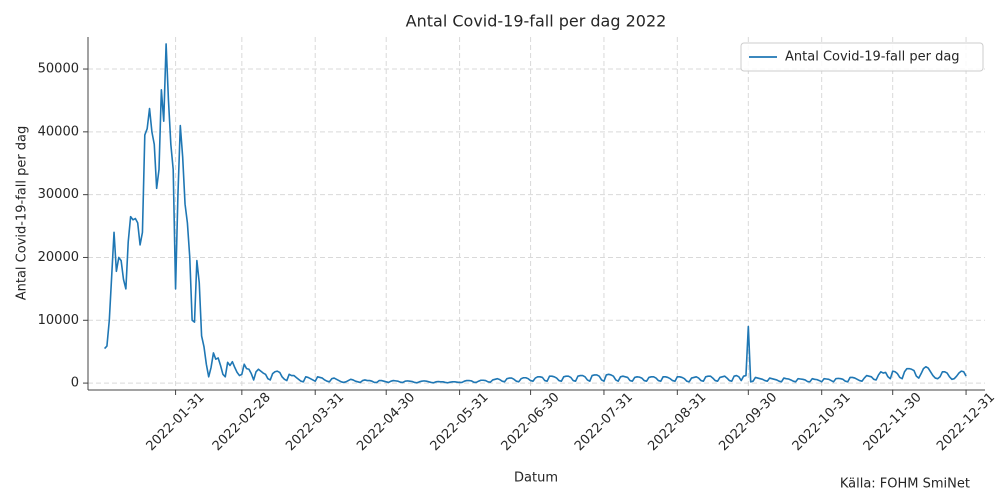 This screenshot has width=1000, height=500. Describe the element at coordinates (58, 194) in the screenshot. I see `y-tick-label: 30000` at that location.